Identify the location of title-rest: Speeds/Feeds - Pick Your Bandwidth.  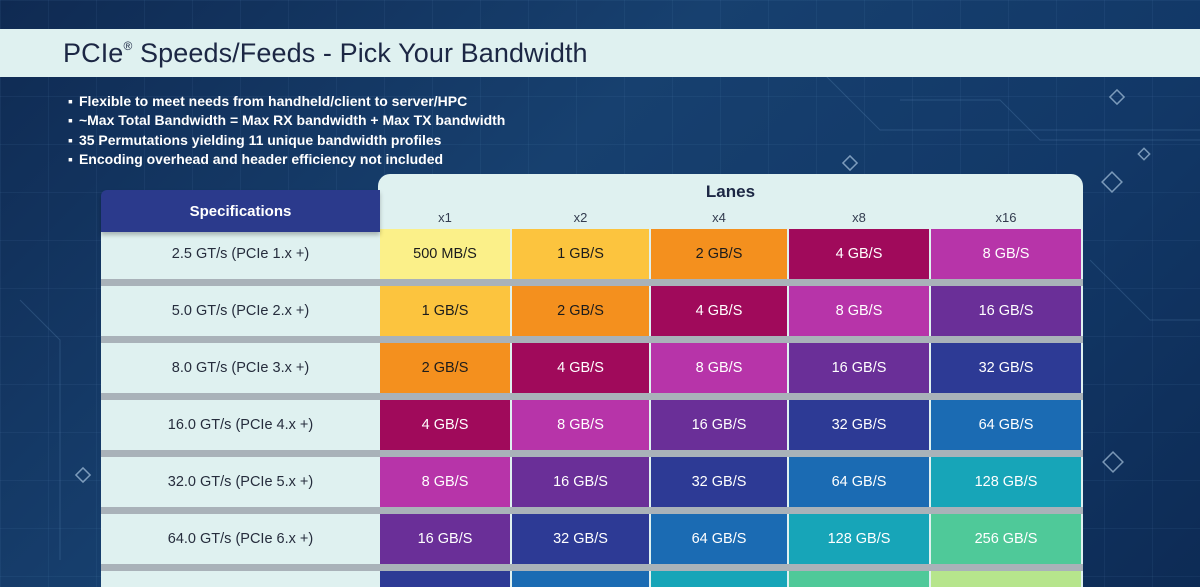
(360, 53).